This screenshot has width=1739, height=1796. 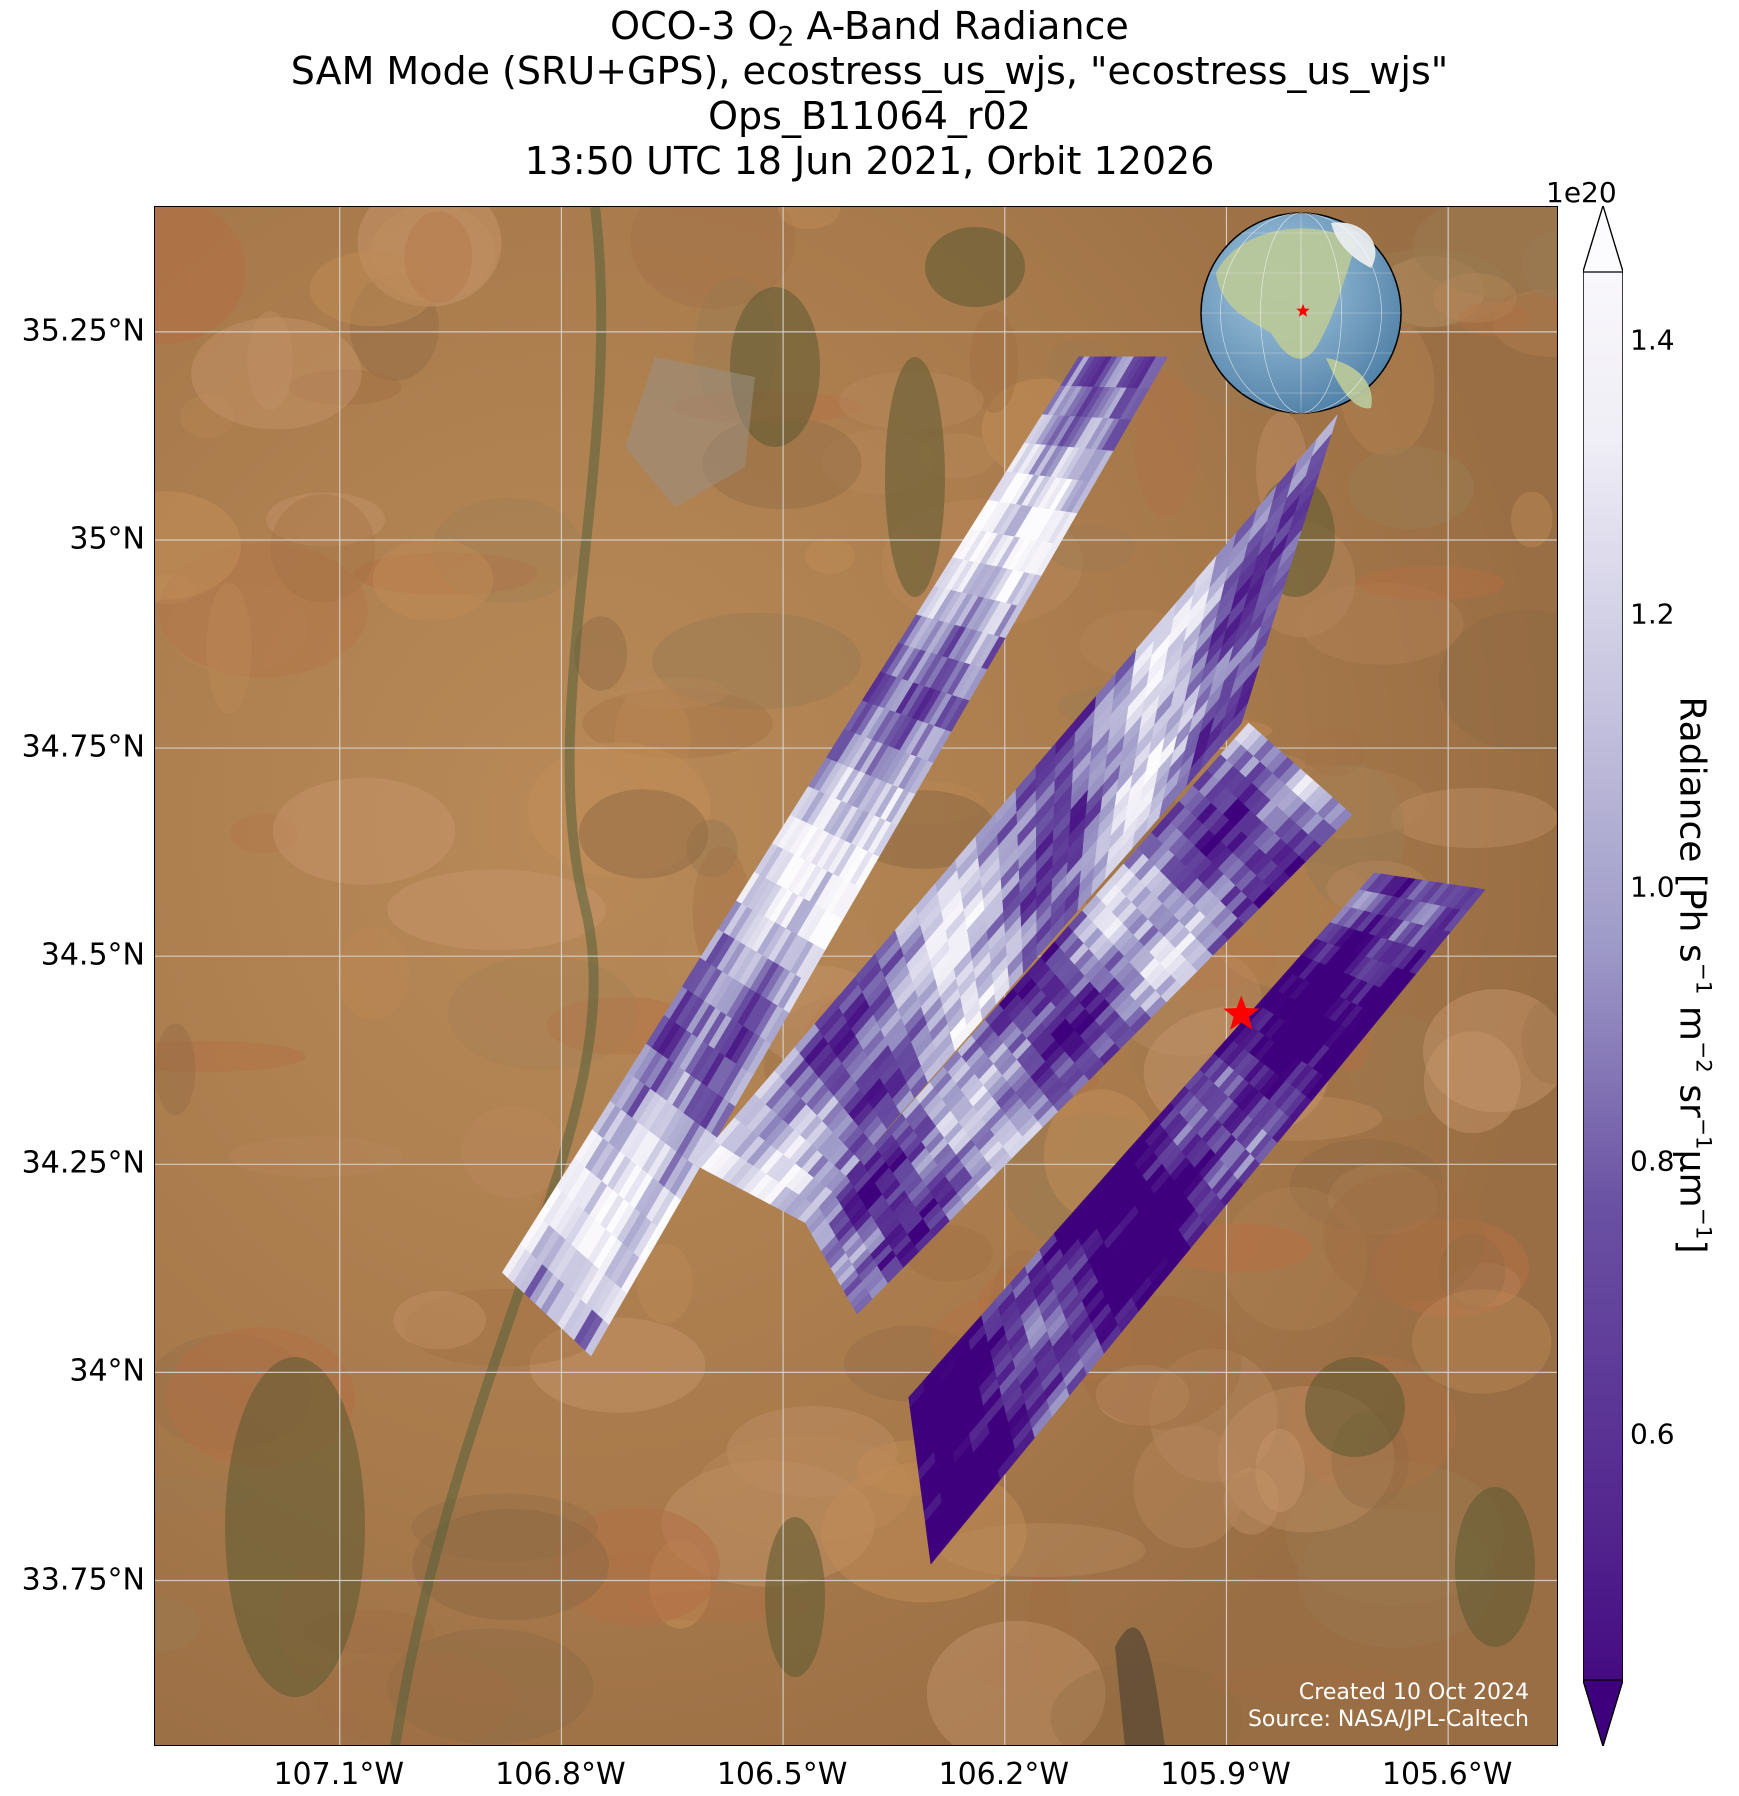 I want to click on globe-meridian, so click(x=1301, y=313).